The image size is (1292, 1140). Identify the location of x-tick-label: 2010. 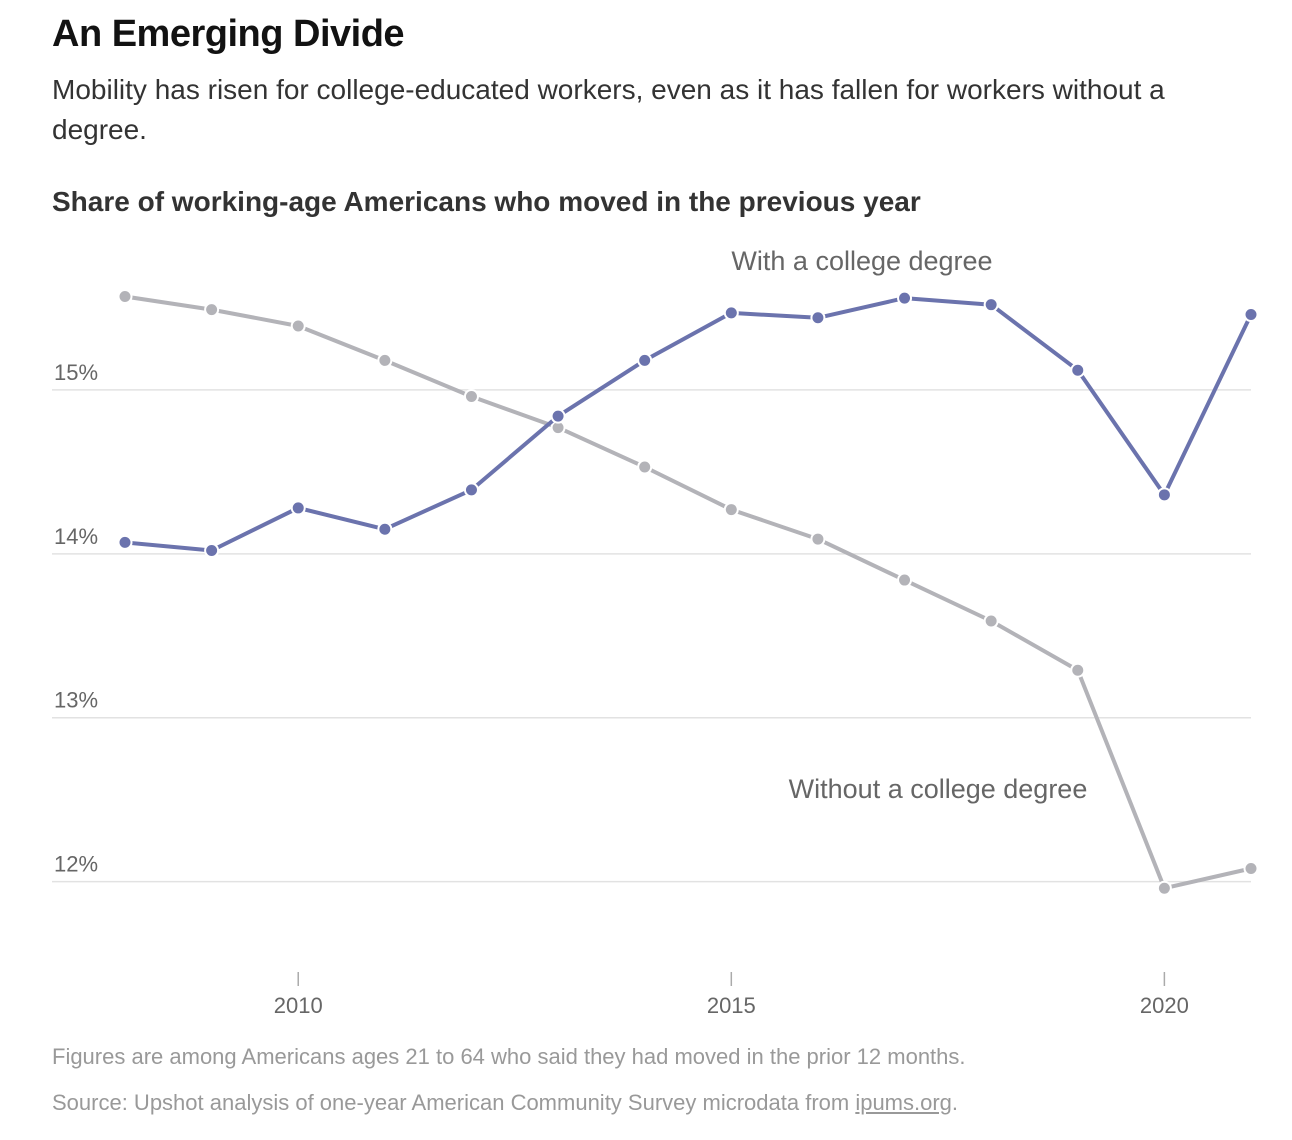
(298, 1005).